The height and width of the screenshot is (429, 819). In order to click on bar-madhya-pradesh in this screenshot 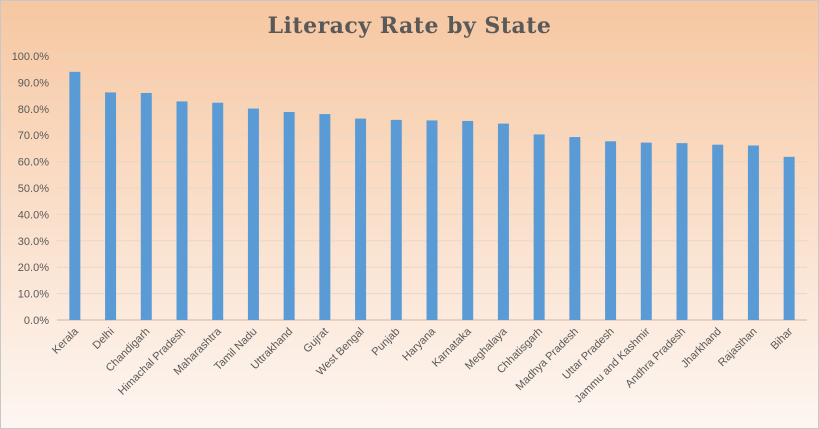, I will do `click(575, 228)`.